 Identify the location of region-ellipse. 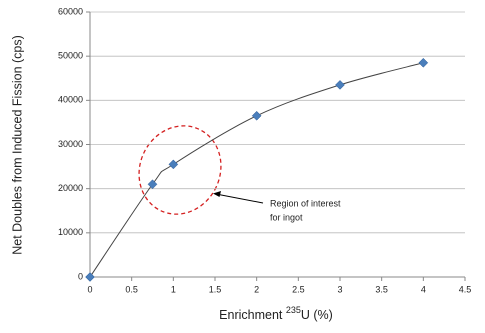
(180, 170).